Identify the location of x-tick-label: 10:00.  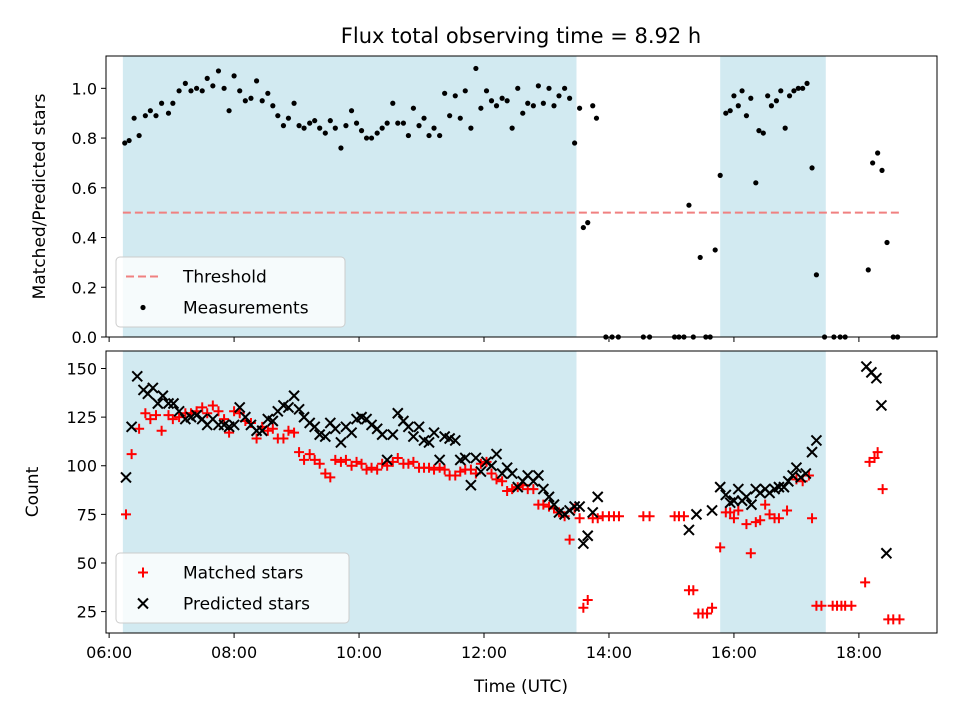
(359, 652).